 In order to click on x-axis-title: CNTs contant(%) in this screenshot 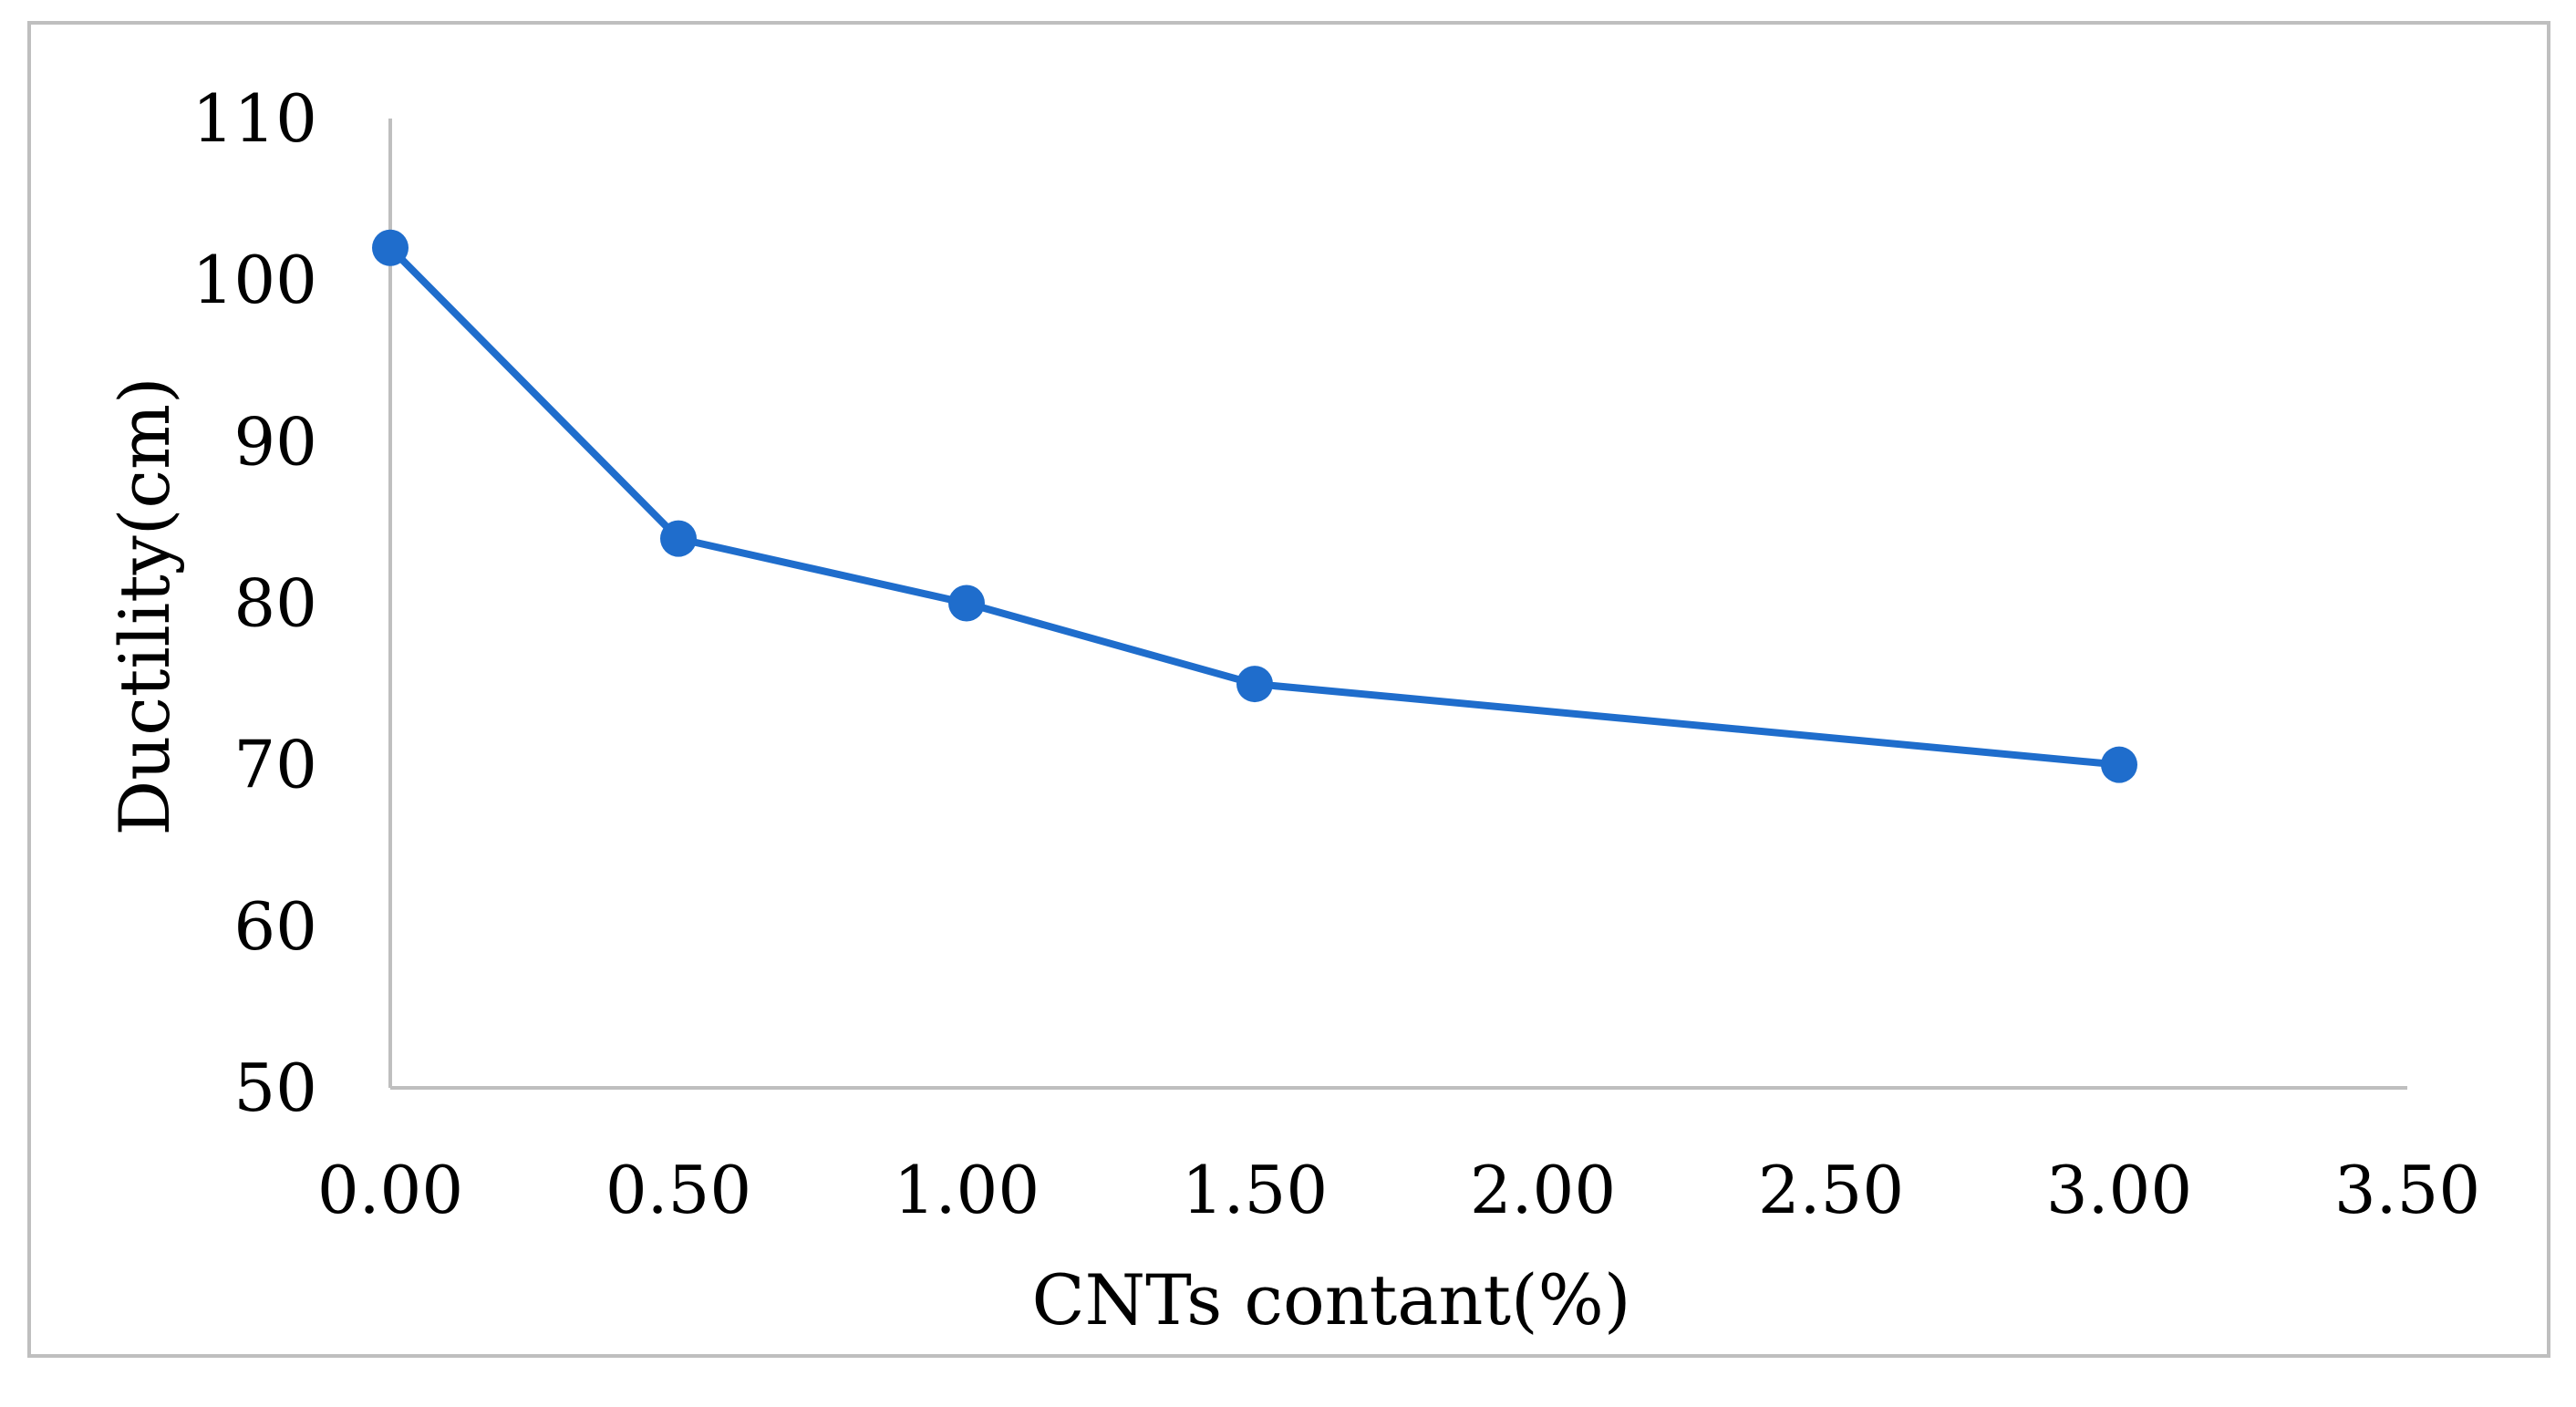, I will do `click(1330, 1299)`.